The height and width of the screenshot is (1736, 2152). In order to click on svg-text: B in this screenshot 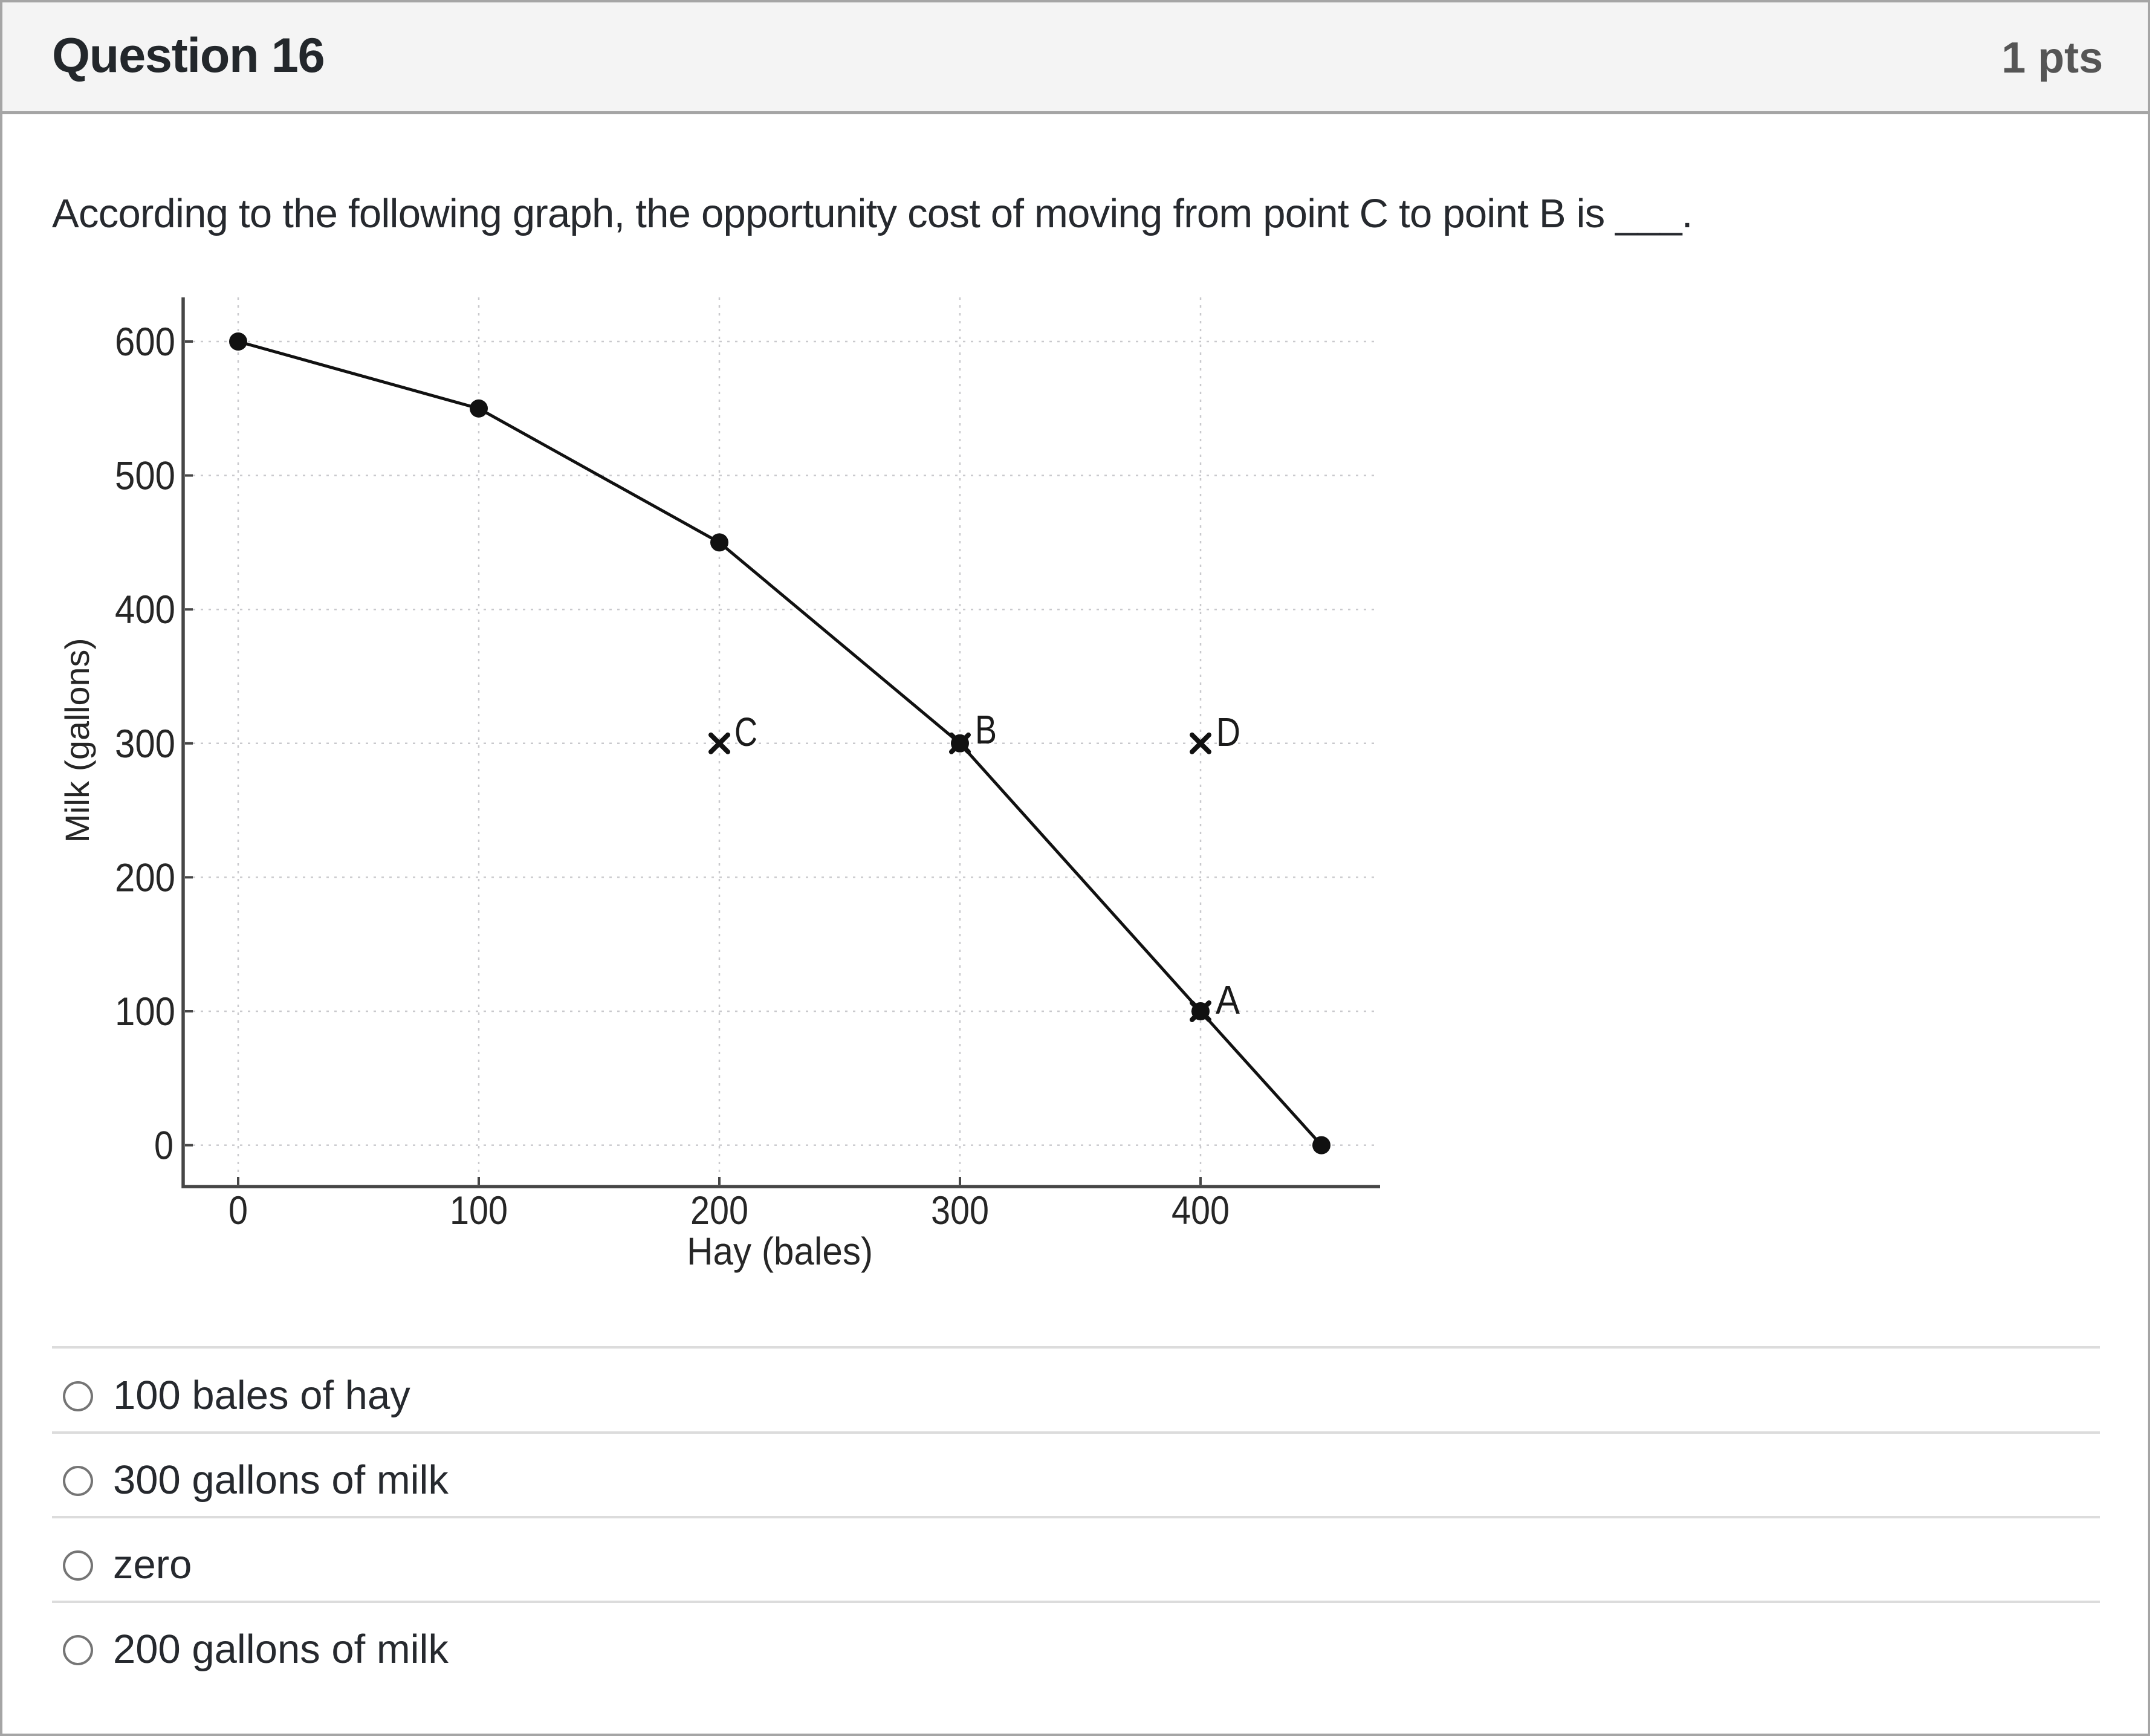, I will do `click(986, 730)`.